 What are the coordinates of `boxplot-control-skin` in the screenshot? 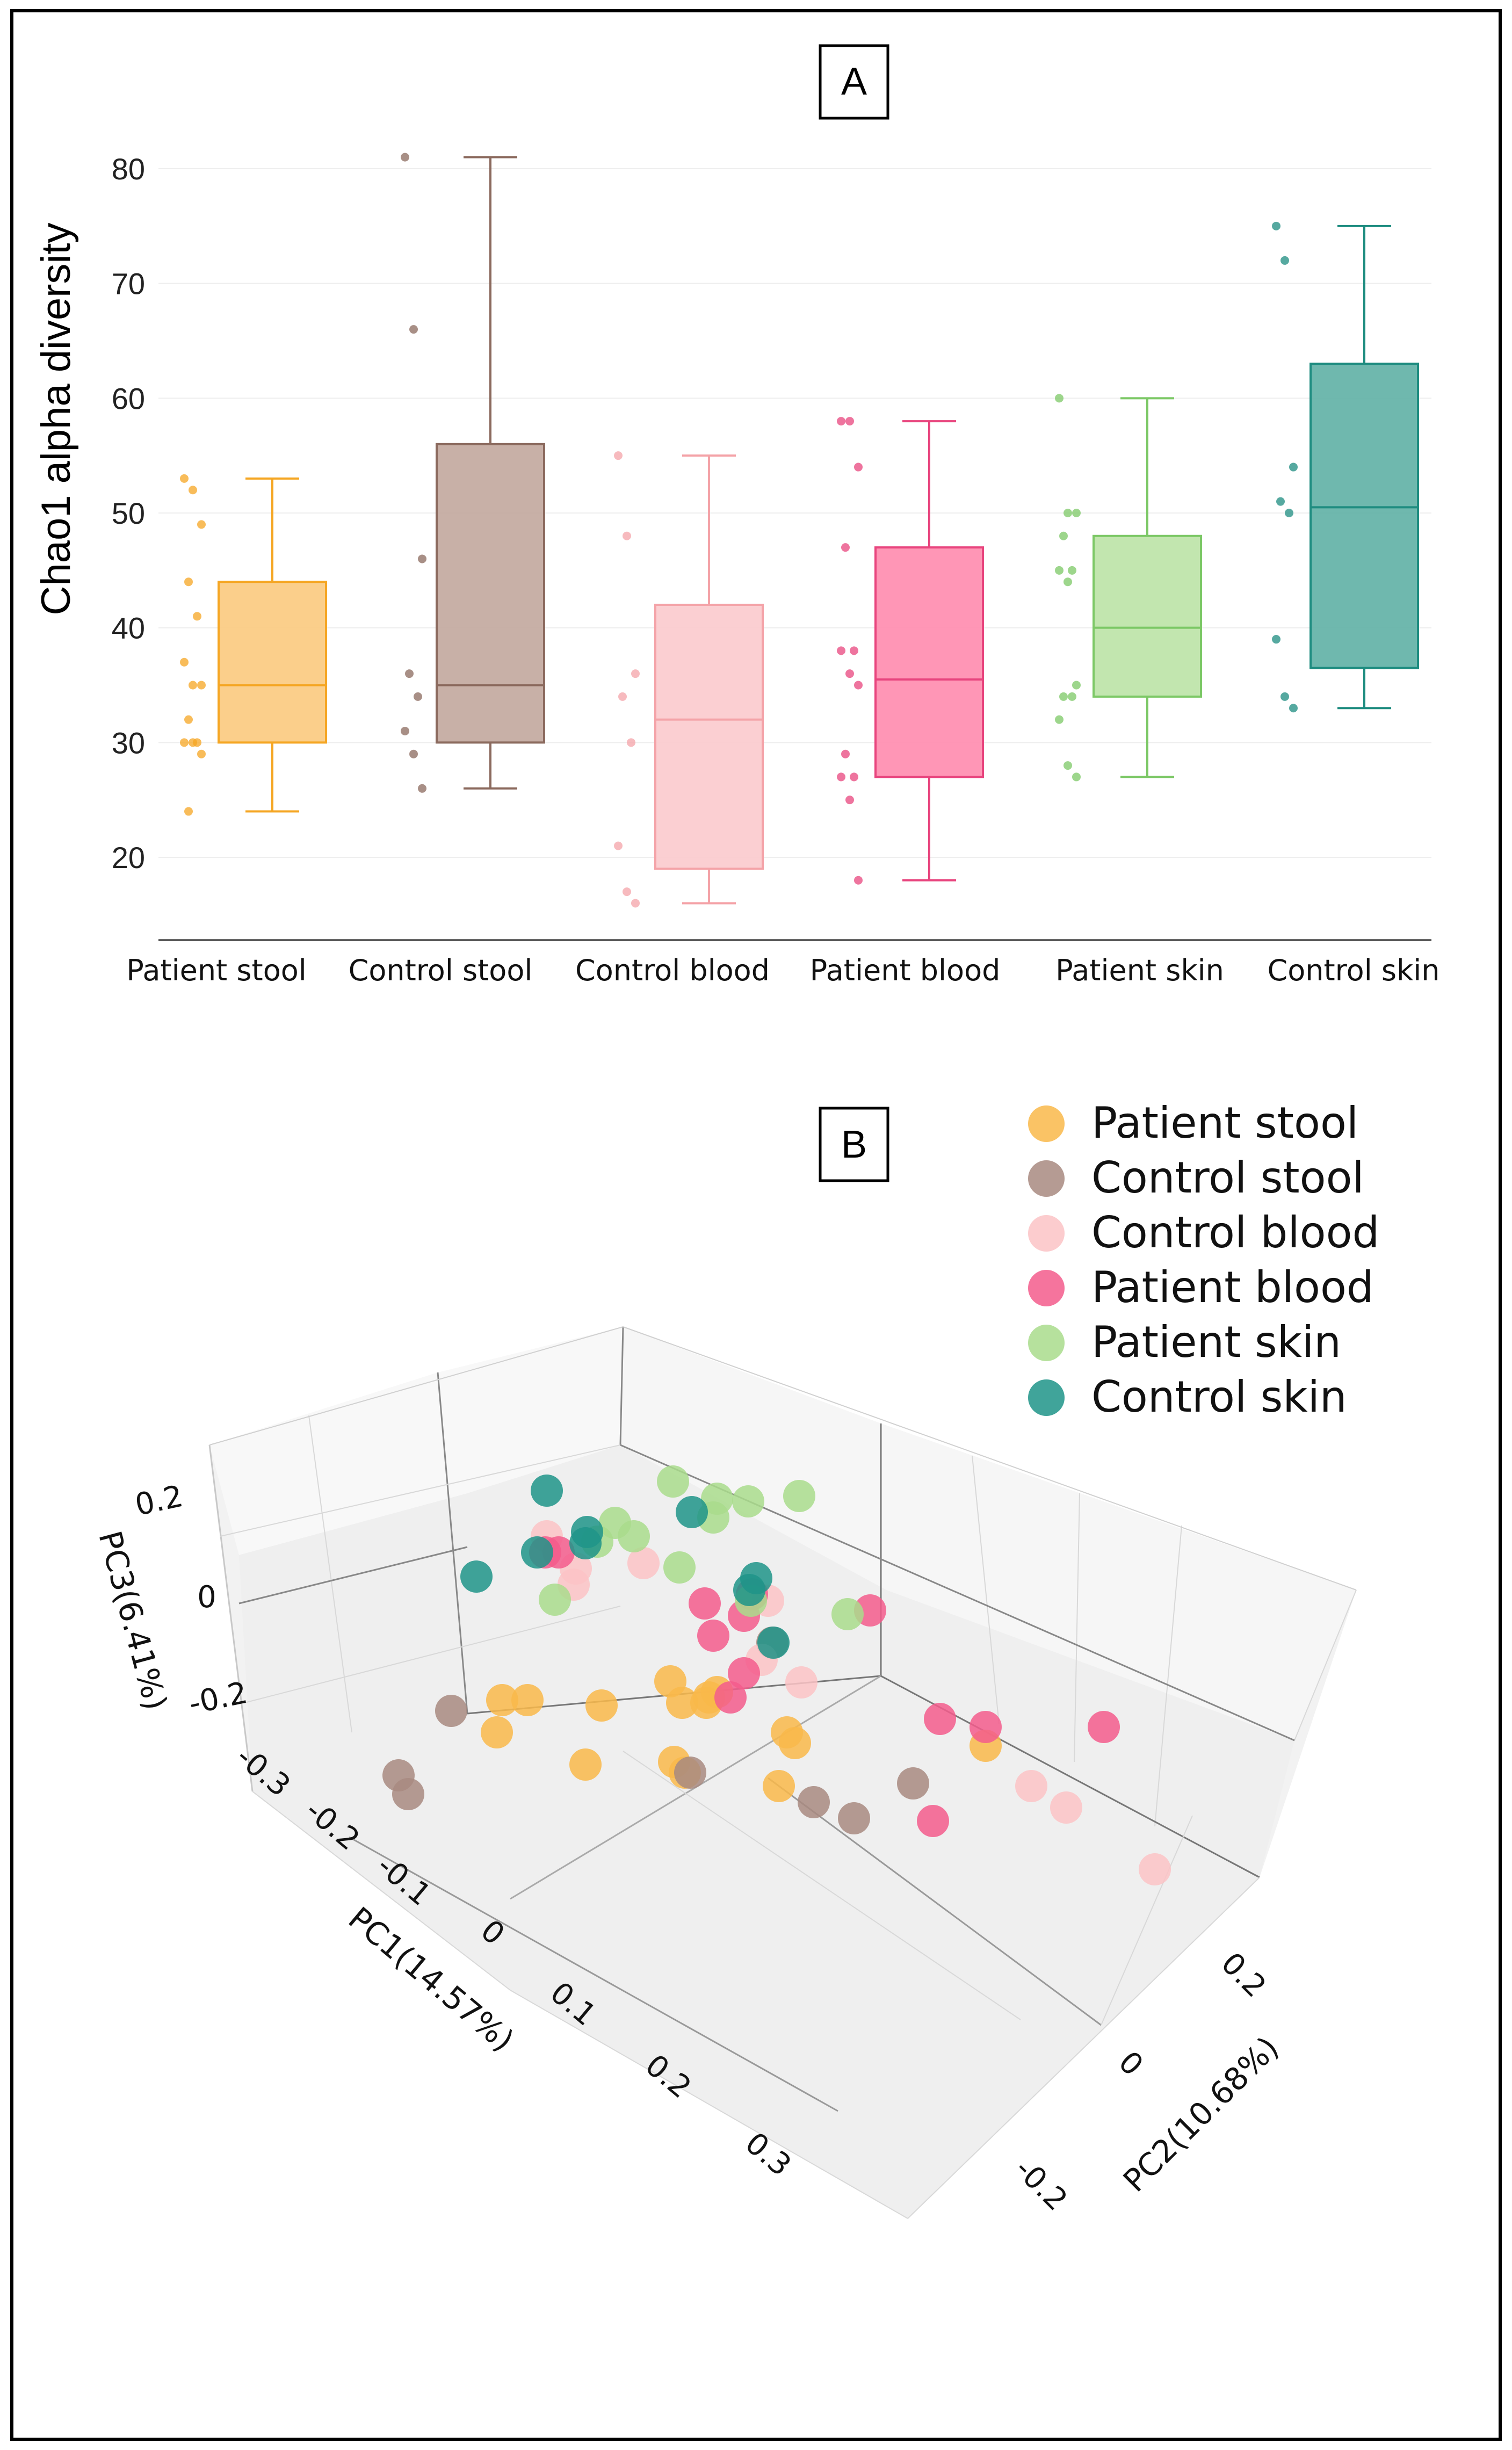 It's located at (1345, 467).